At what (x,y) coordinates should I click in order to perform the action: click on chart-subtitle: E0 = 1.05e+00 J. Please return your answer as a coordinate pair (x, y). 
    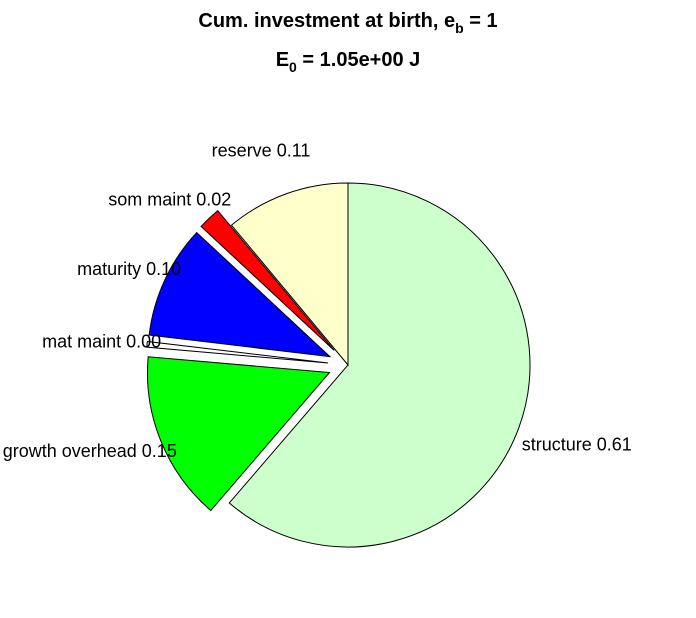
    Looking at the image, I should click on (348, 62).